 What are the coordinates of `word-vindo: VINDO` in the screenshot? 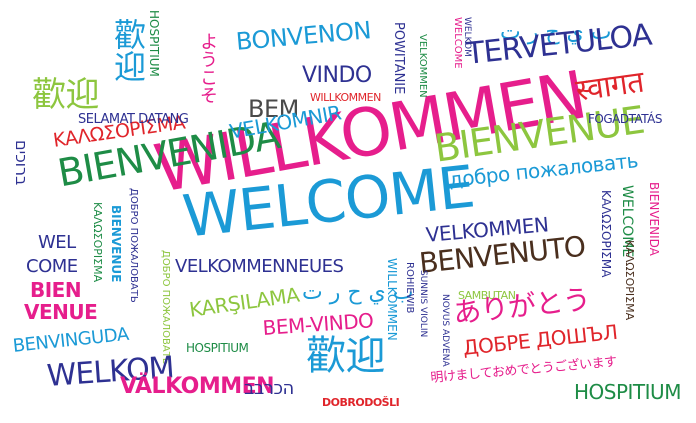 It's located at (337, 75).